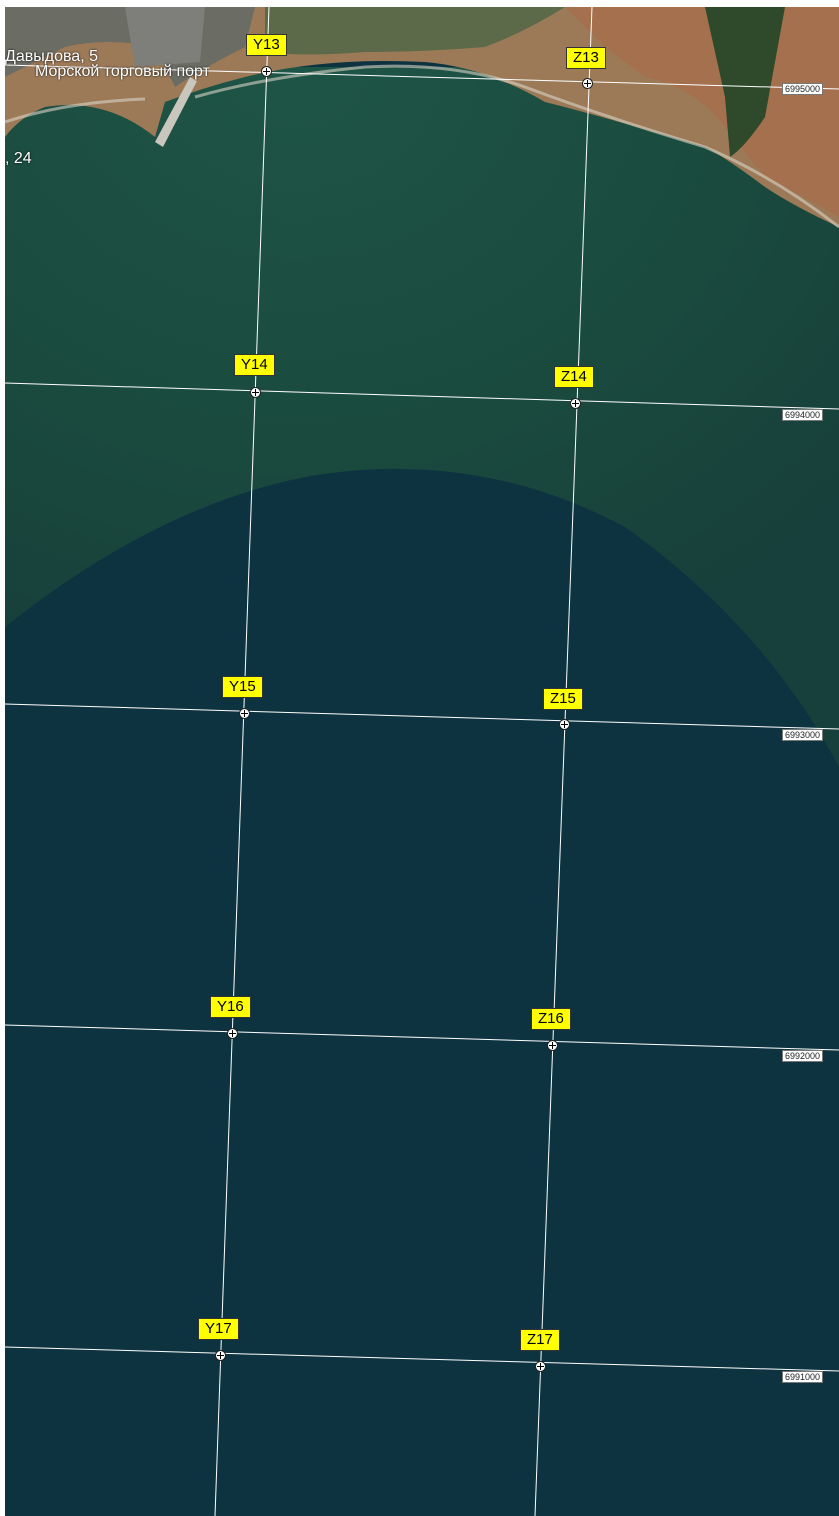 The width and height of the screenshot is (839, 1516). I want to click on grid-label-z17: Z17, so click(540, 1340).